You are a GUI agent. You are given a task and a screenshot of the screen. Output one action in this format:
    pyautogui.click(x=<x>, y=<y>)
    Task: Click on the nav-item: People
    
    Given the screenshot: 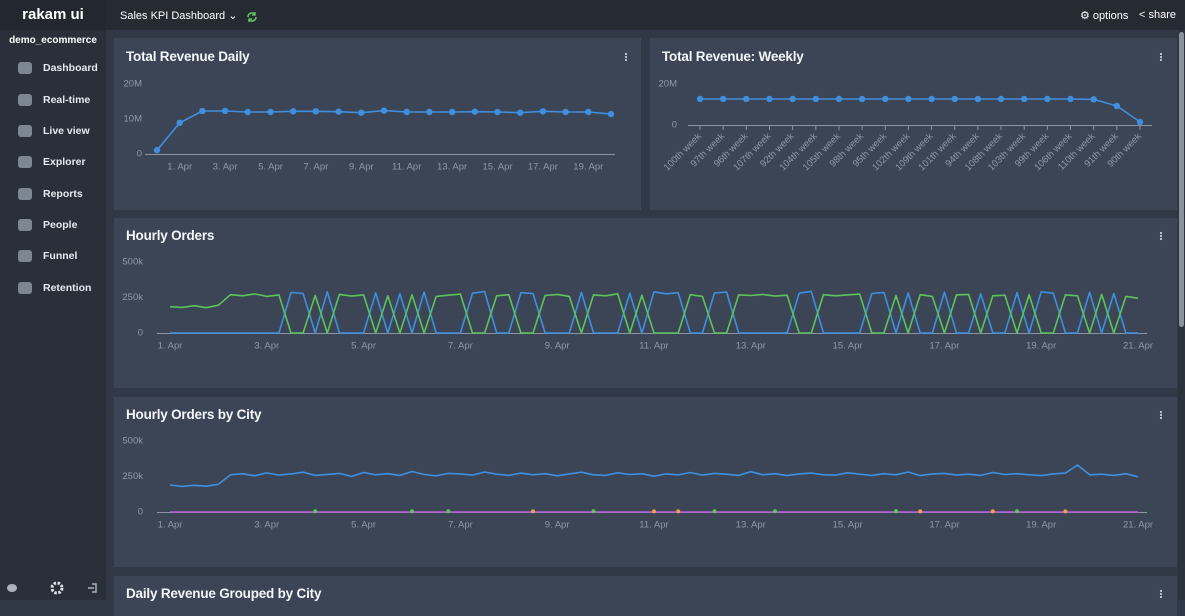 What is the action you would take?
    pyautogui.click(x=46, y=225)
    